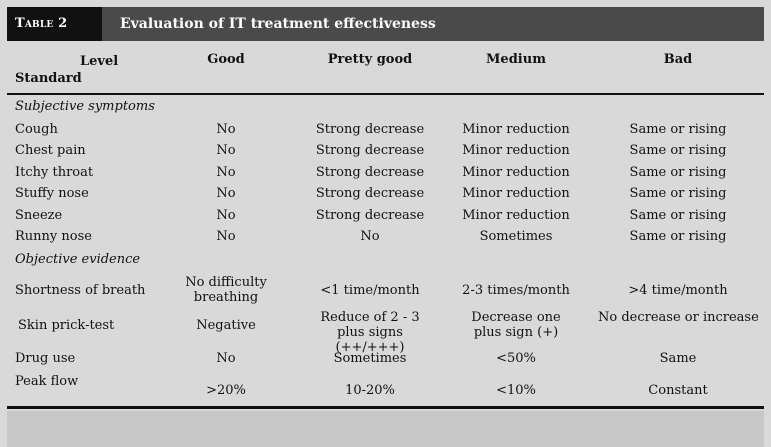 The height and width of the screenshot is (447, 771). What do you see at coordinates (278, 24) in the screenshot?
I see `table-title: Evaluation of IT treatment effectiveness` at bounding box center [278, 24].